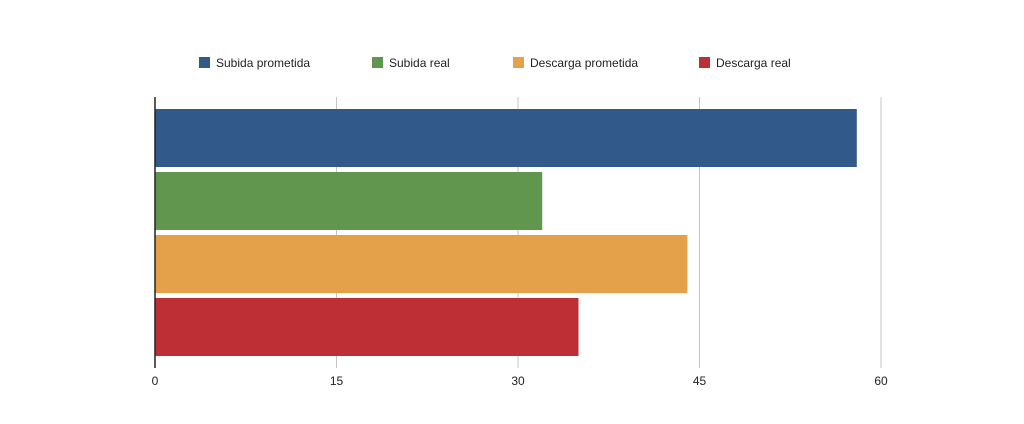 Image resolution: width=1024 pixels, height=424 pixels. What do you see at coordinates (263, 63) in the screenshot?
I see `legend-label-subida-prometida: Subida prometida` at bounding box center [263, 63].